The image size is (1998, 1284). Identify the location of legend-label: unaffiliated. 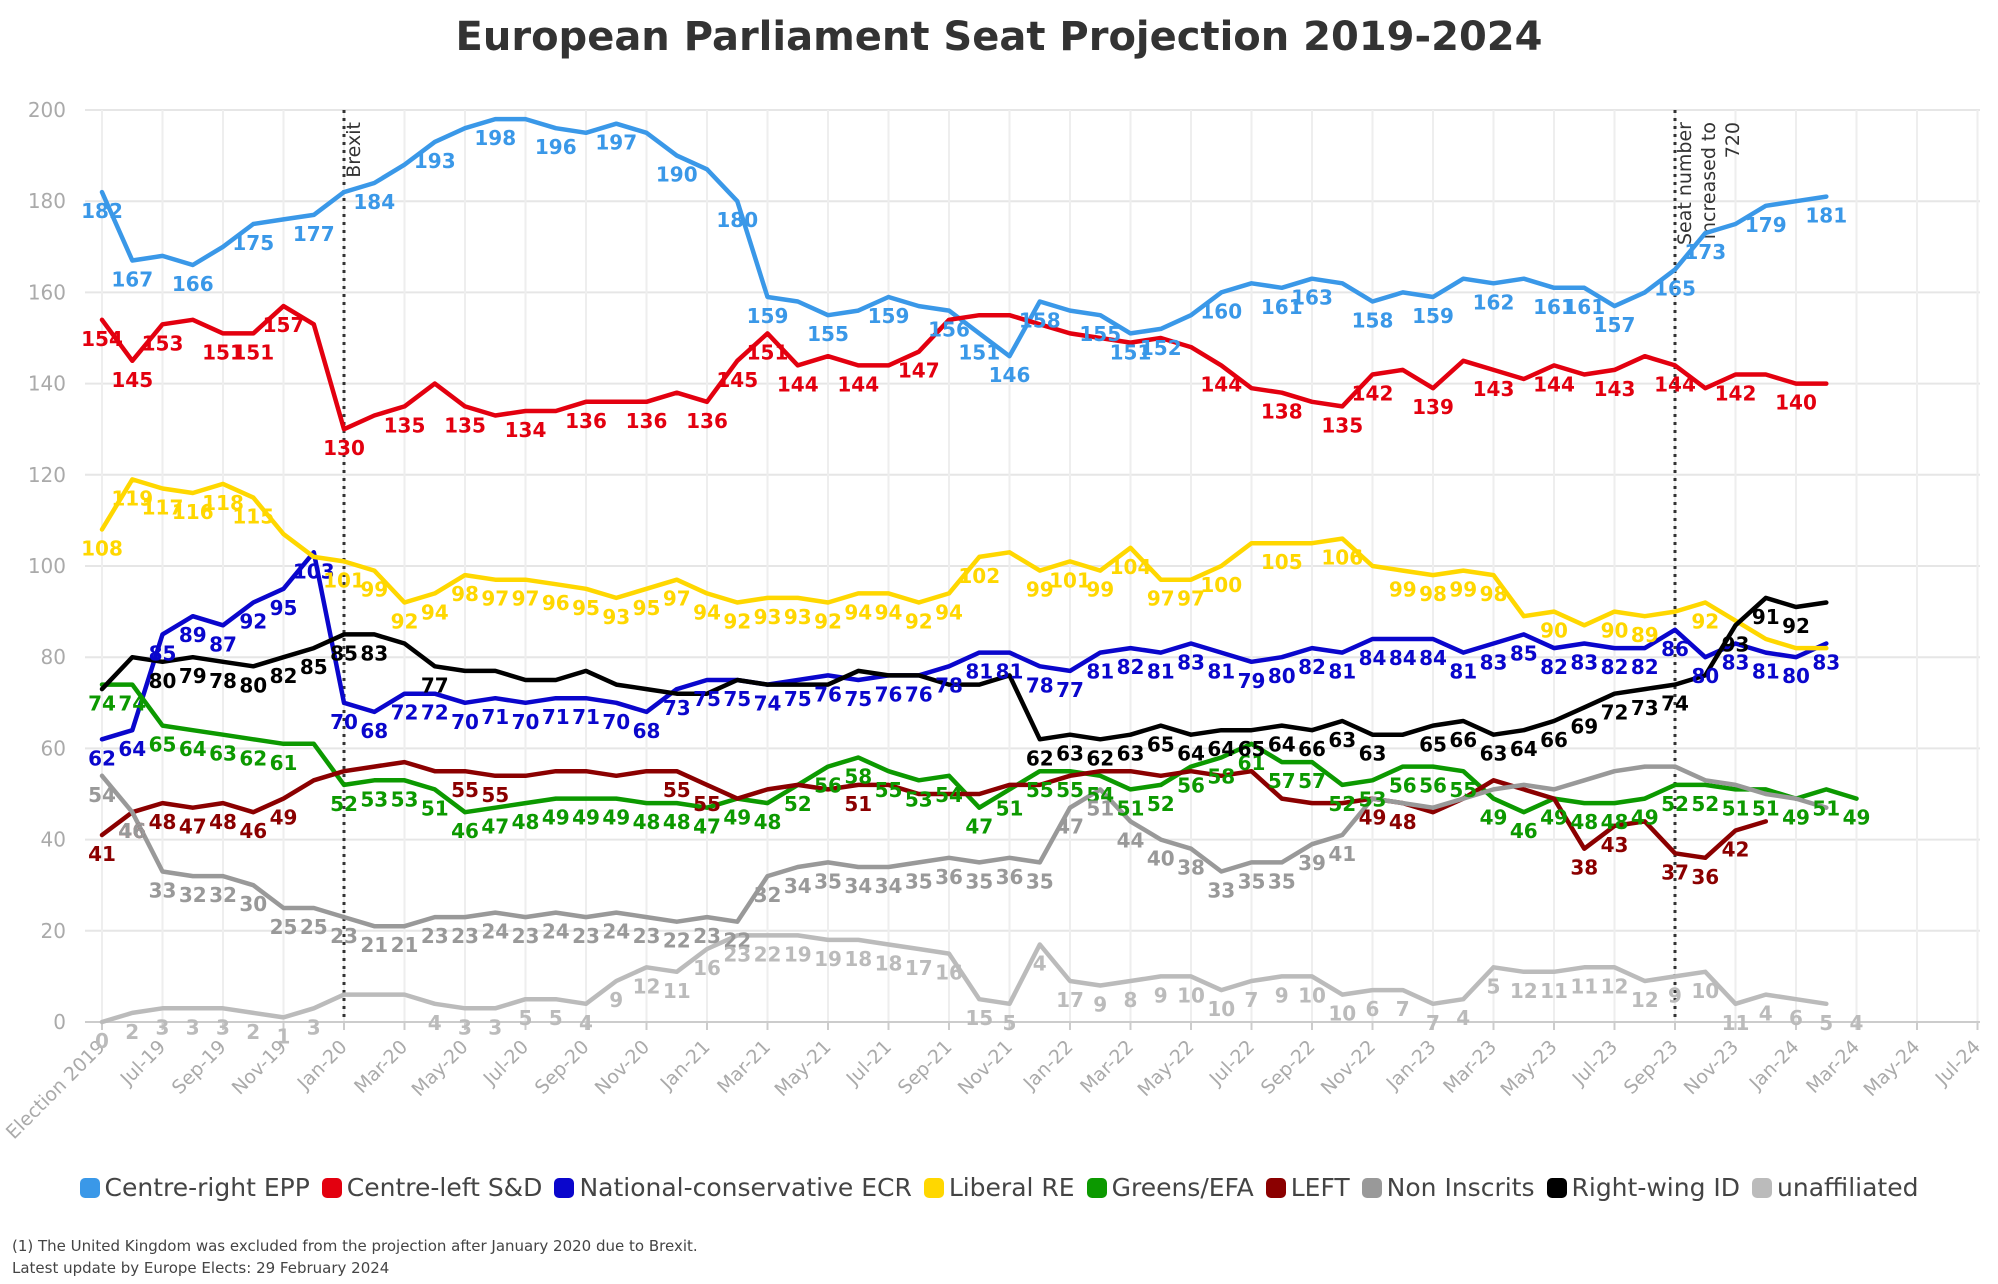
(1848, 1187).